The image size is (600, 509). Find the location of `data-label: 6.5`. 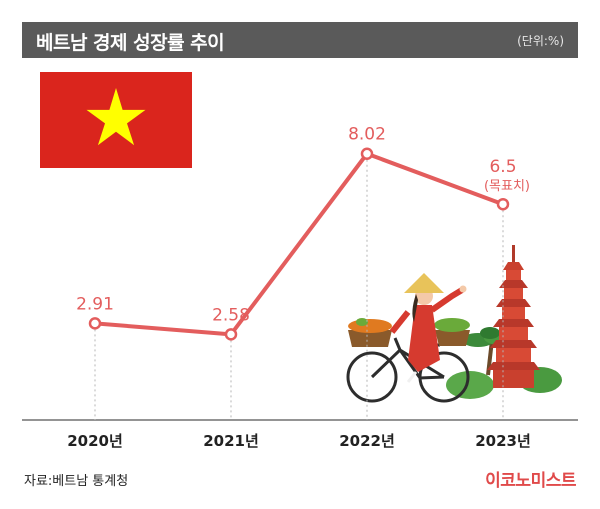

data-label: 6.5 is located at coordinates (502, 167).